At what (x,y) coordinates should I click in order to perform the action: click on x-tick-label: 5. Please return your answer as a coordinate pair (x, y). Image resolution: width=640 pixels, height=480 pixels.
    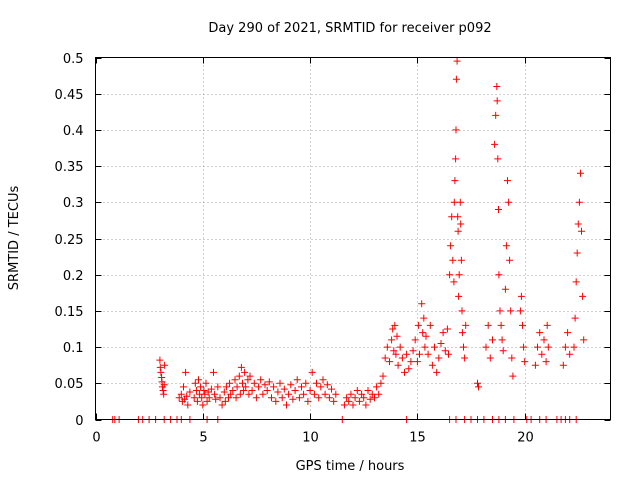
    Looking at the image, I should click on (203, 438).